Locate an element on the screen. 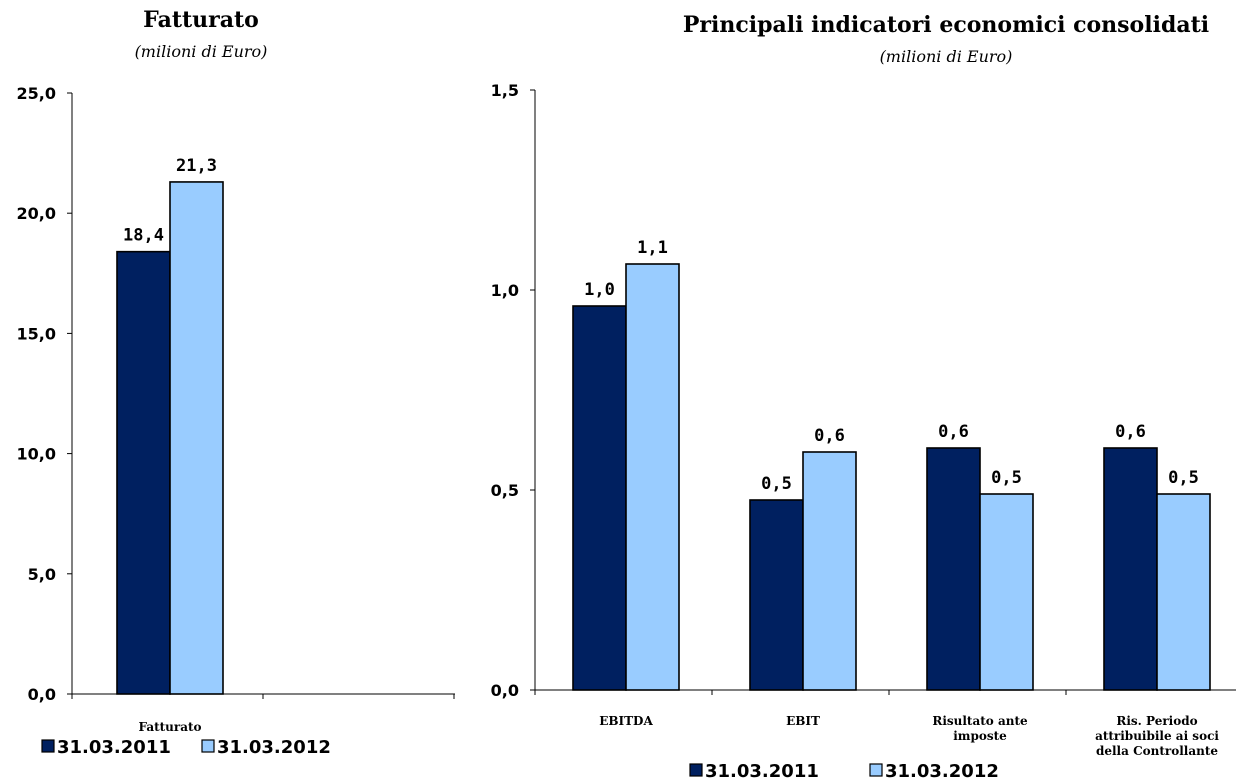 This screenshot has width=1236, height=782. data-label: 18,4 is located at coordinates (143, 236).